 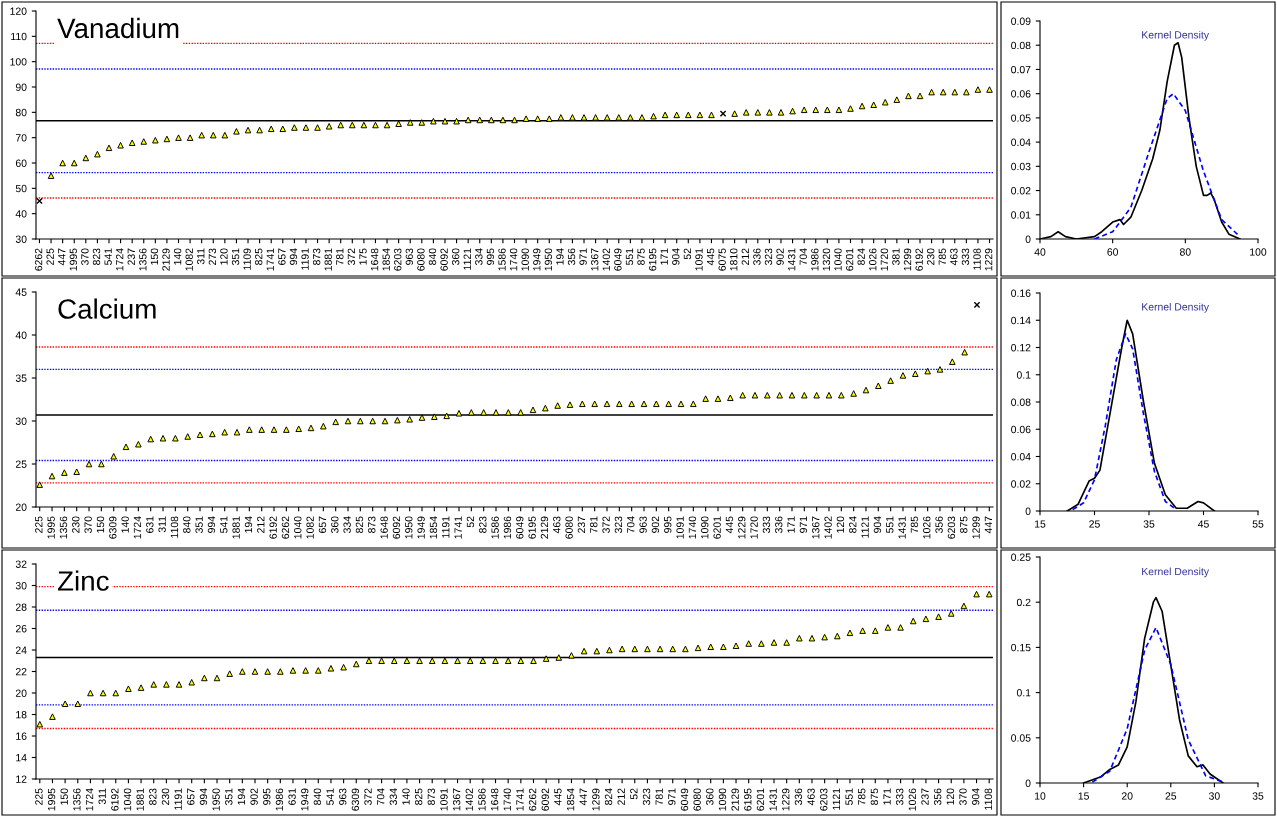 I want to click on y-tick-label: 18, so click(x=21, y=715).